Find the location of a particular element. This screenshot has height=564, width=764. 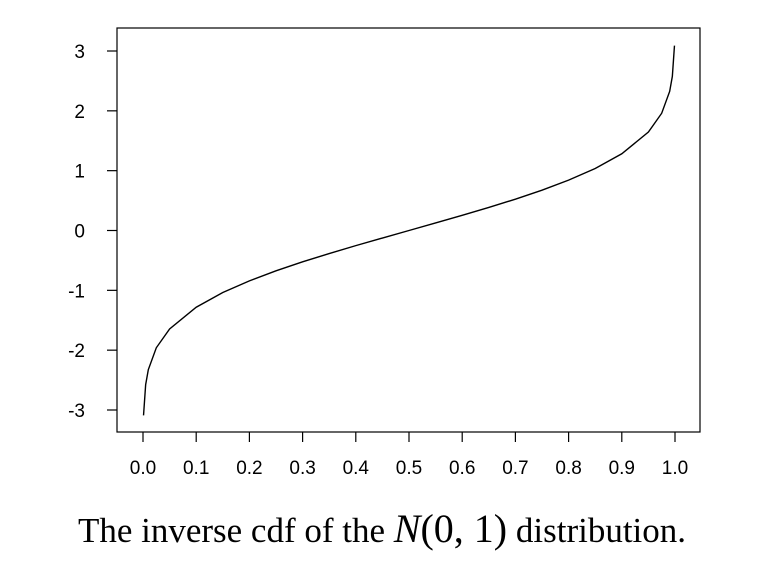

y-tick-label: 1 is located at coordinates (79, 172).